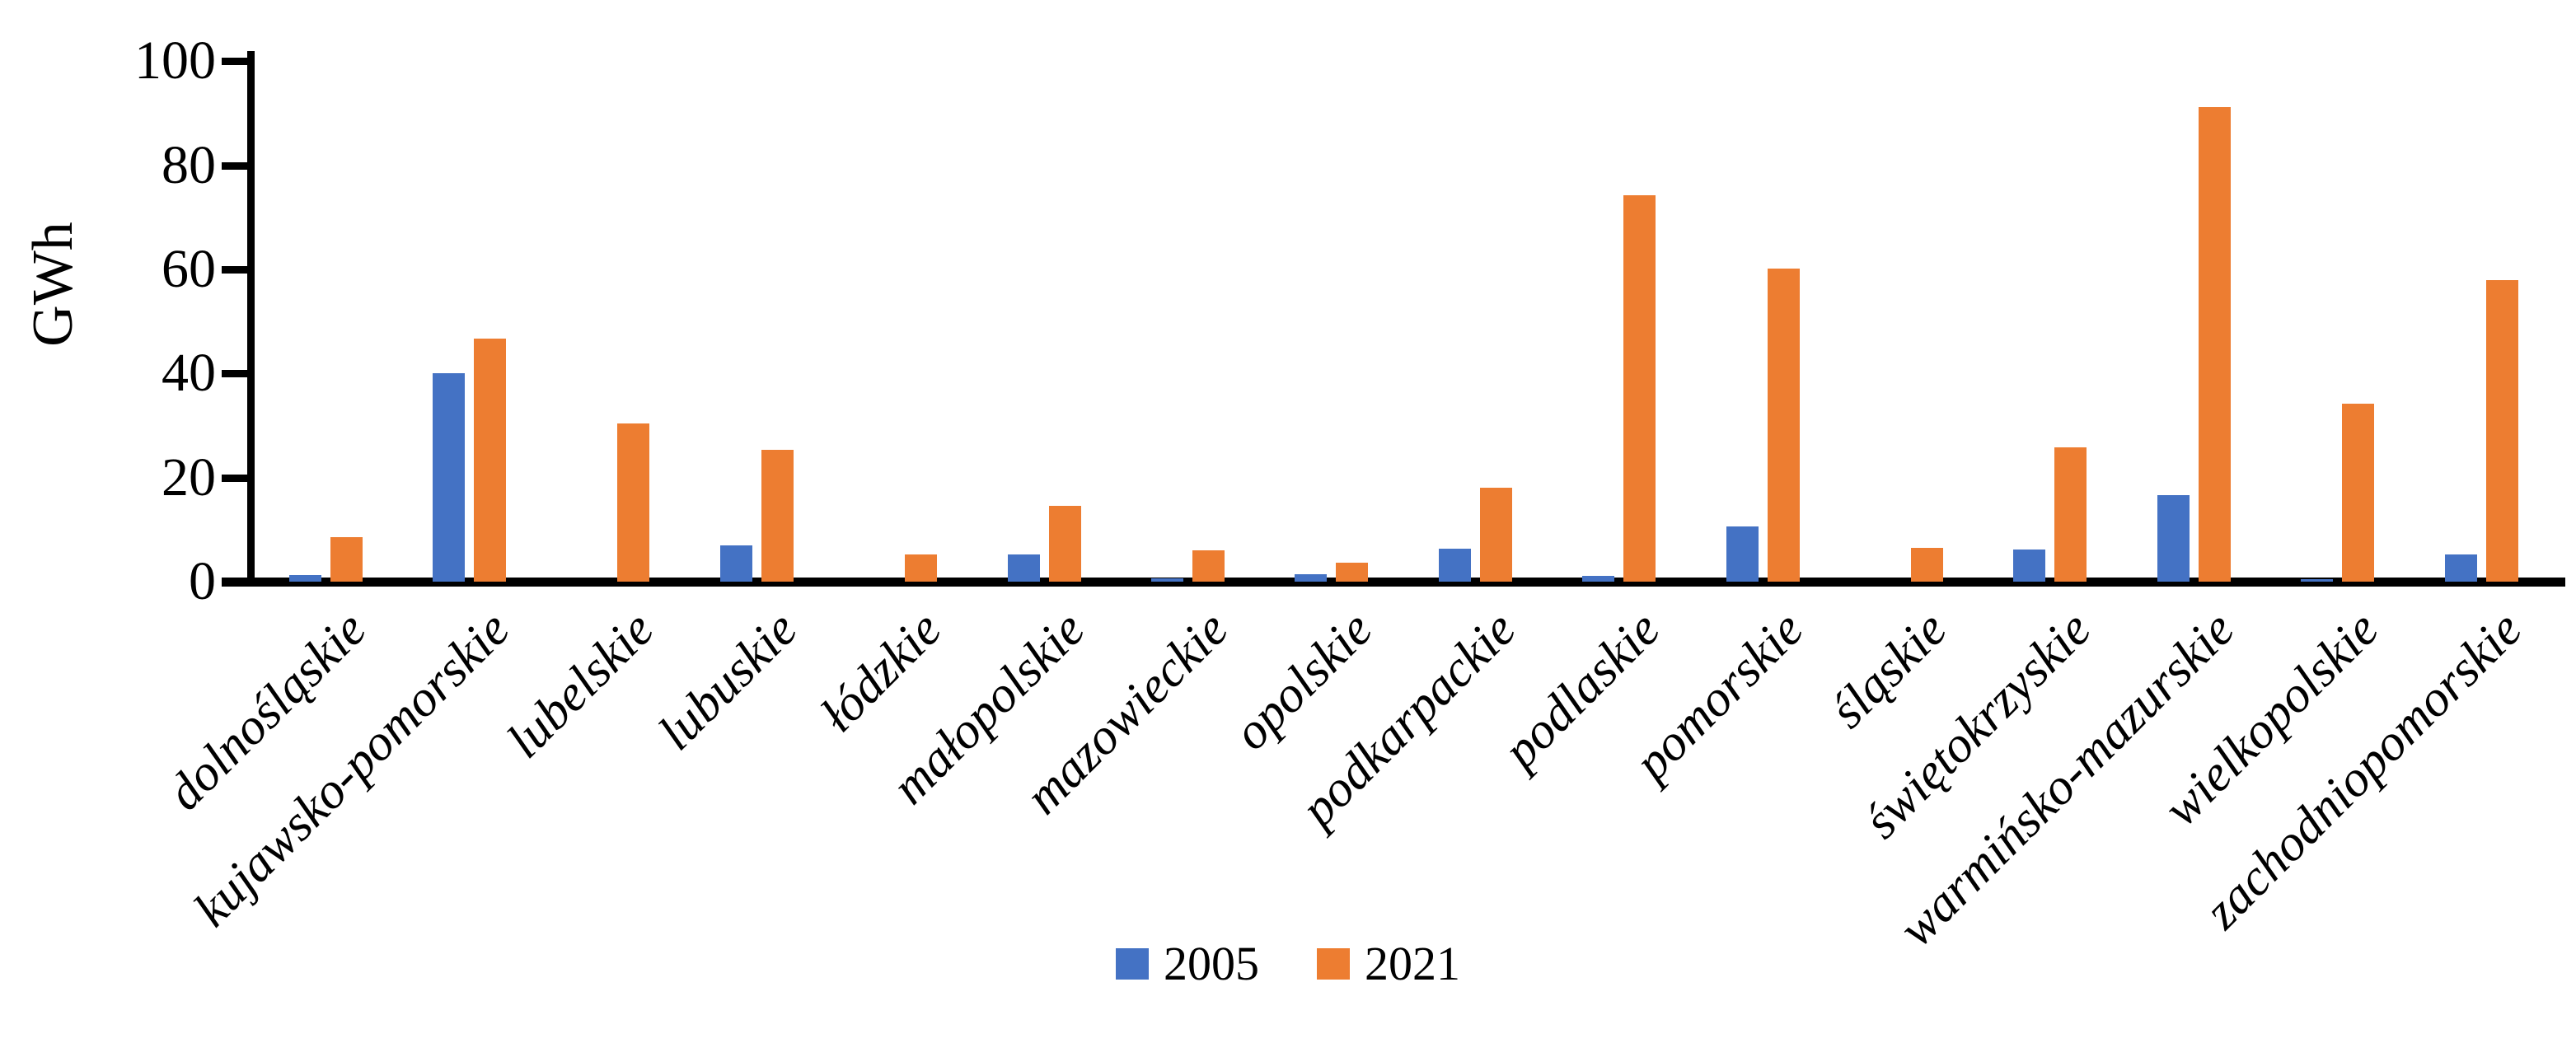  What do you see at coordinates (1454, 565) in the screenshot?
I see `bar-2005-podkarpackie` at bounding box center [1454, 565].